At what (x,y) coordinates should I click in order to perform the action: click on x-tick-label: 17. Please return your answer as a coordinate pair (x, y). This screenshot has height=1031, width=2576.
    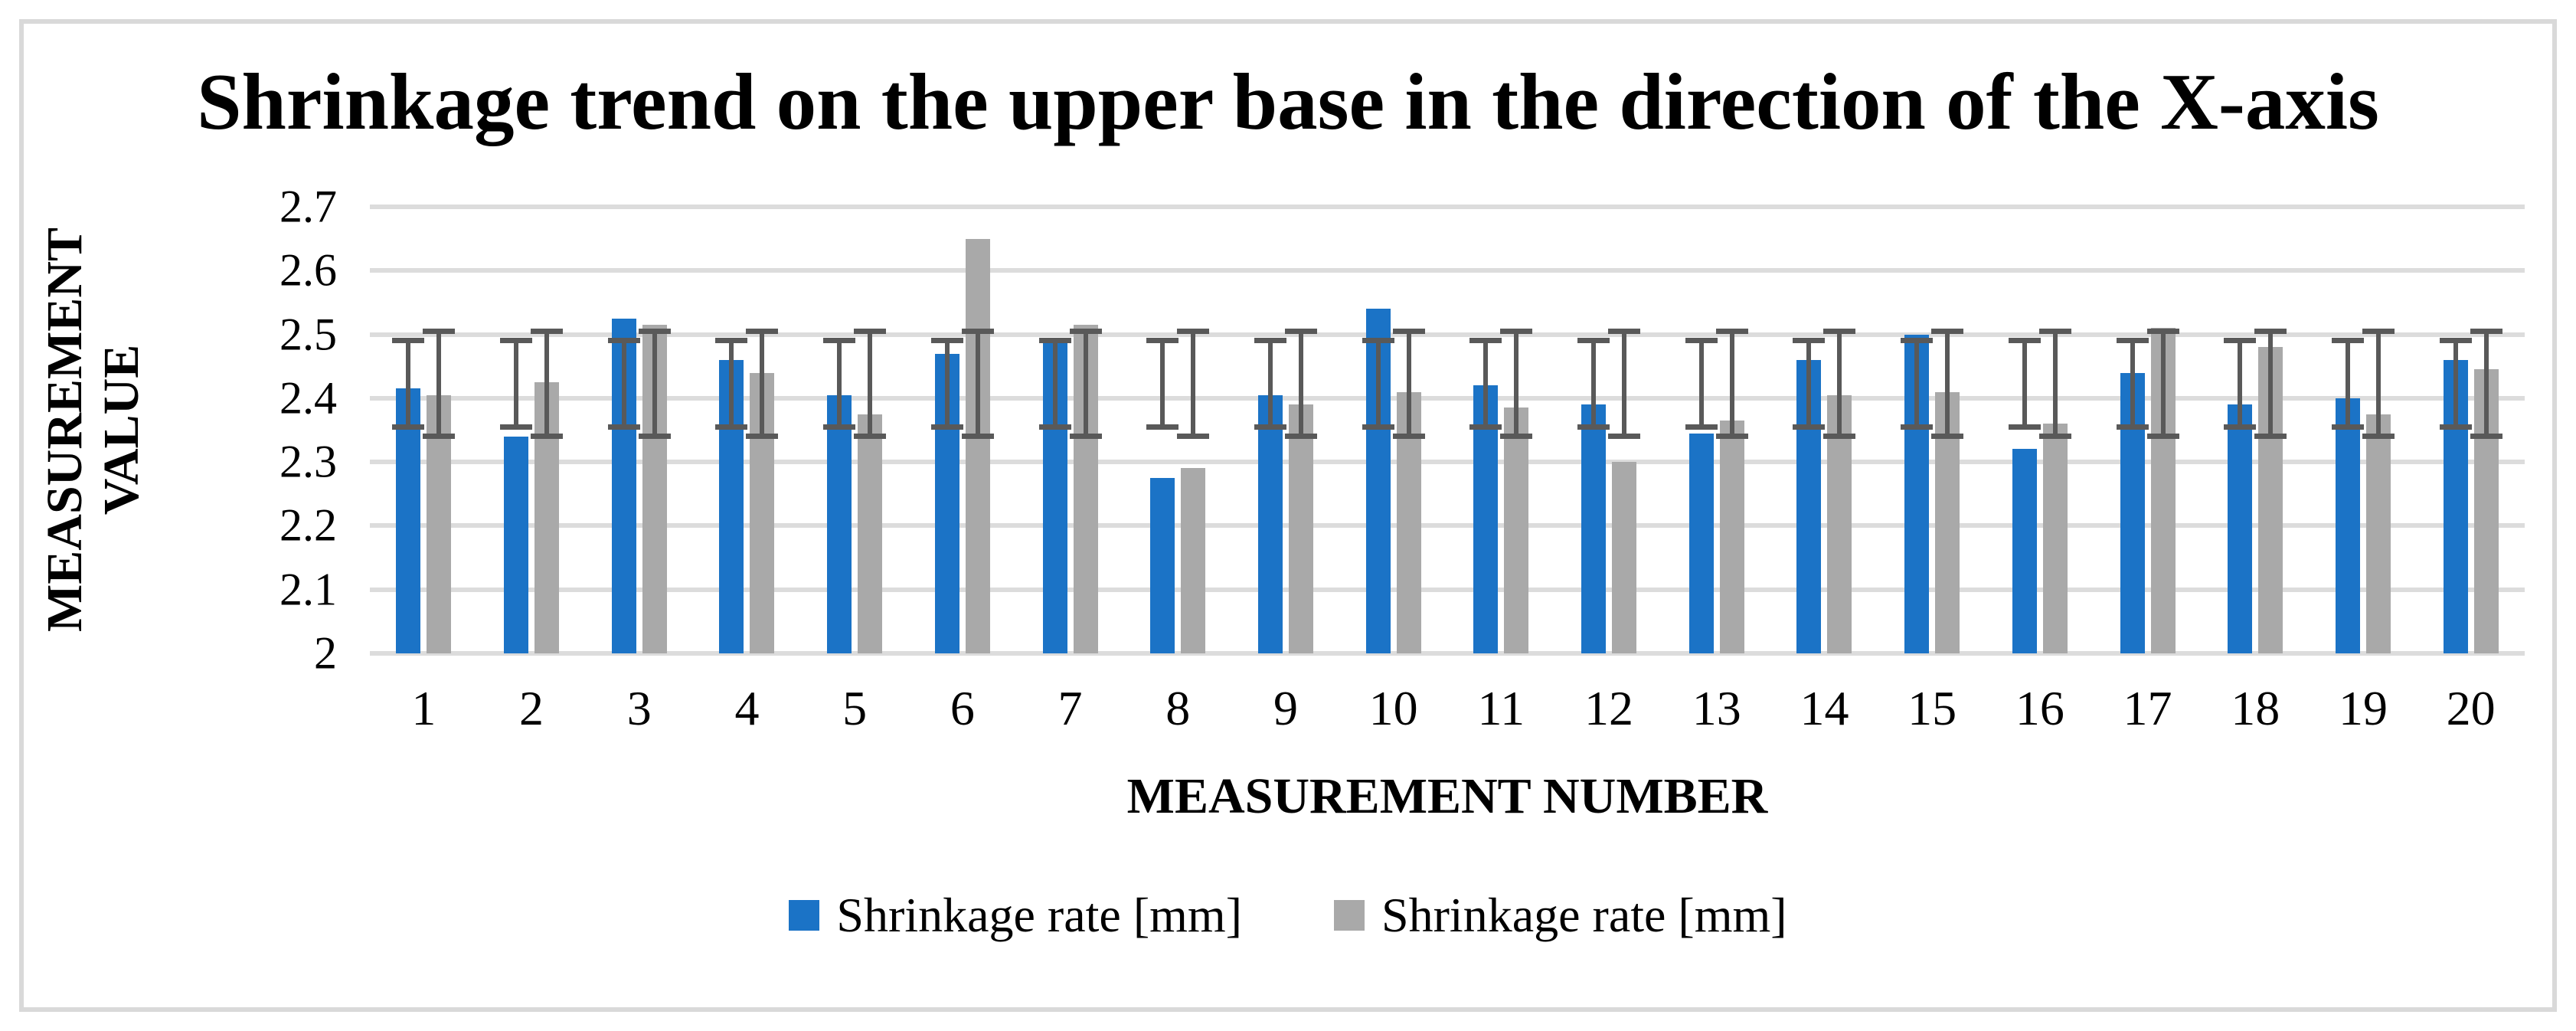
    Looking at the image, I should click on (2147, 708).